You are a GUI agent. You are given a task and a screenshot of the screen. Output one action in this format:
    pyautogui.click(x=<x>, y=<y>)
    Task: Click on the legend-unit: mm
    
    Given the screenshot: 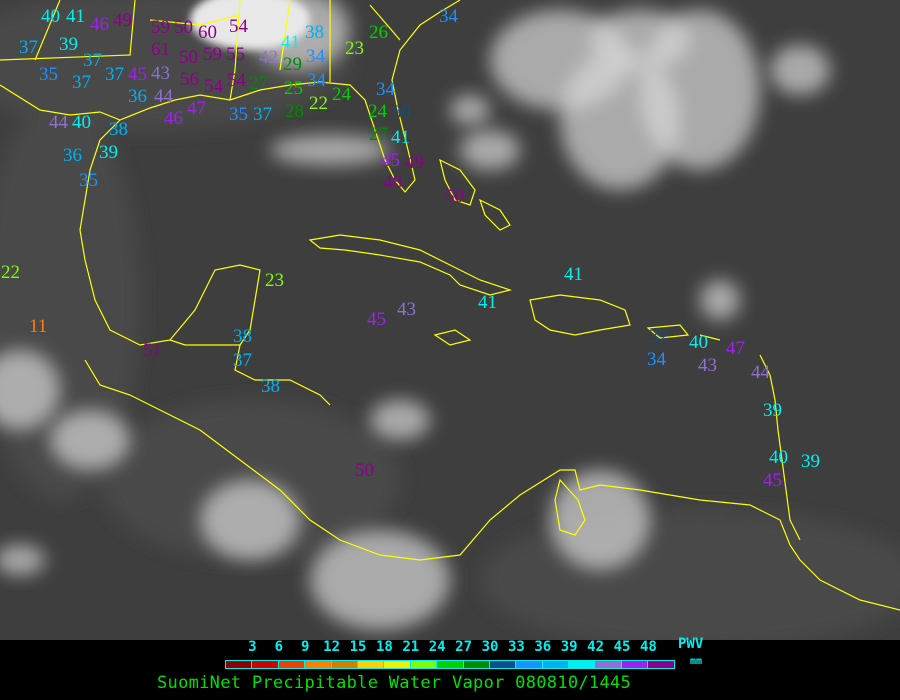 What is the action you would take?
    pyautogui.click(x=696, y=661)
    